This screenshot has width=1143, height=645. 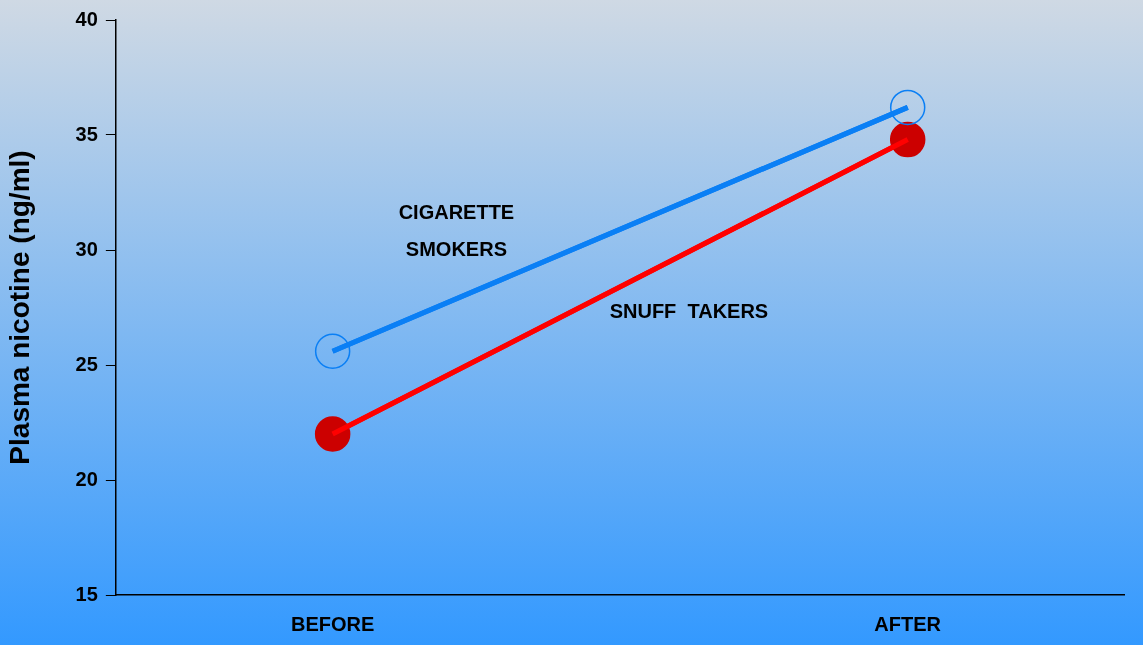 I want to click on y-tick-label: 35, so click(x=86, y=133).